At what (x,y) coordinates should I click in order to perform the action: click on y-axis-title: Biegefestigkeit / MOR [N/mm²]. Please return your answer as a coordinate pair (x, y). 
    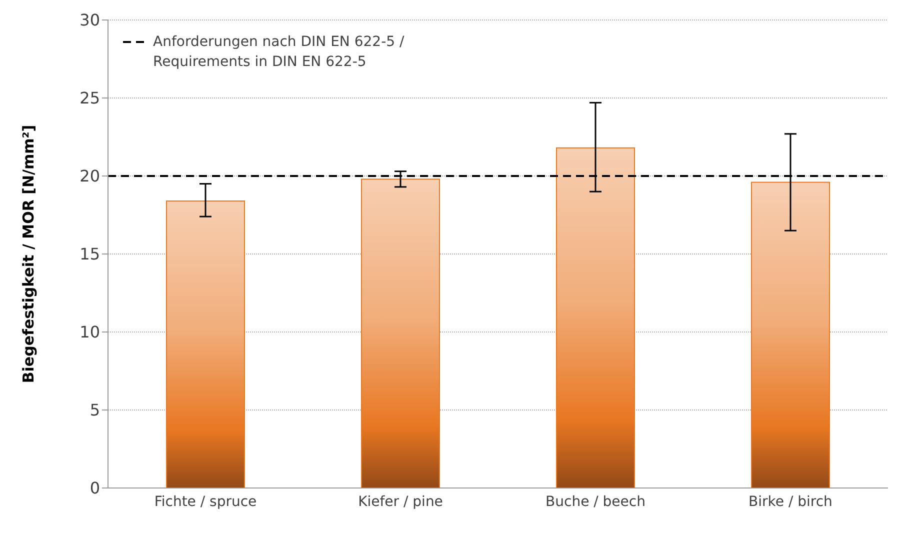
    Looking at the image, I should click on (28, 254).